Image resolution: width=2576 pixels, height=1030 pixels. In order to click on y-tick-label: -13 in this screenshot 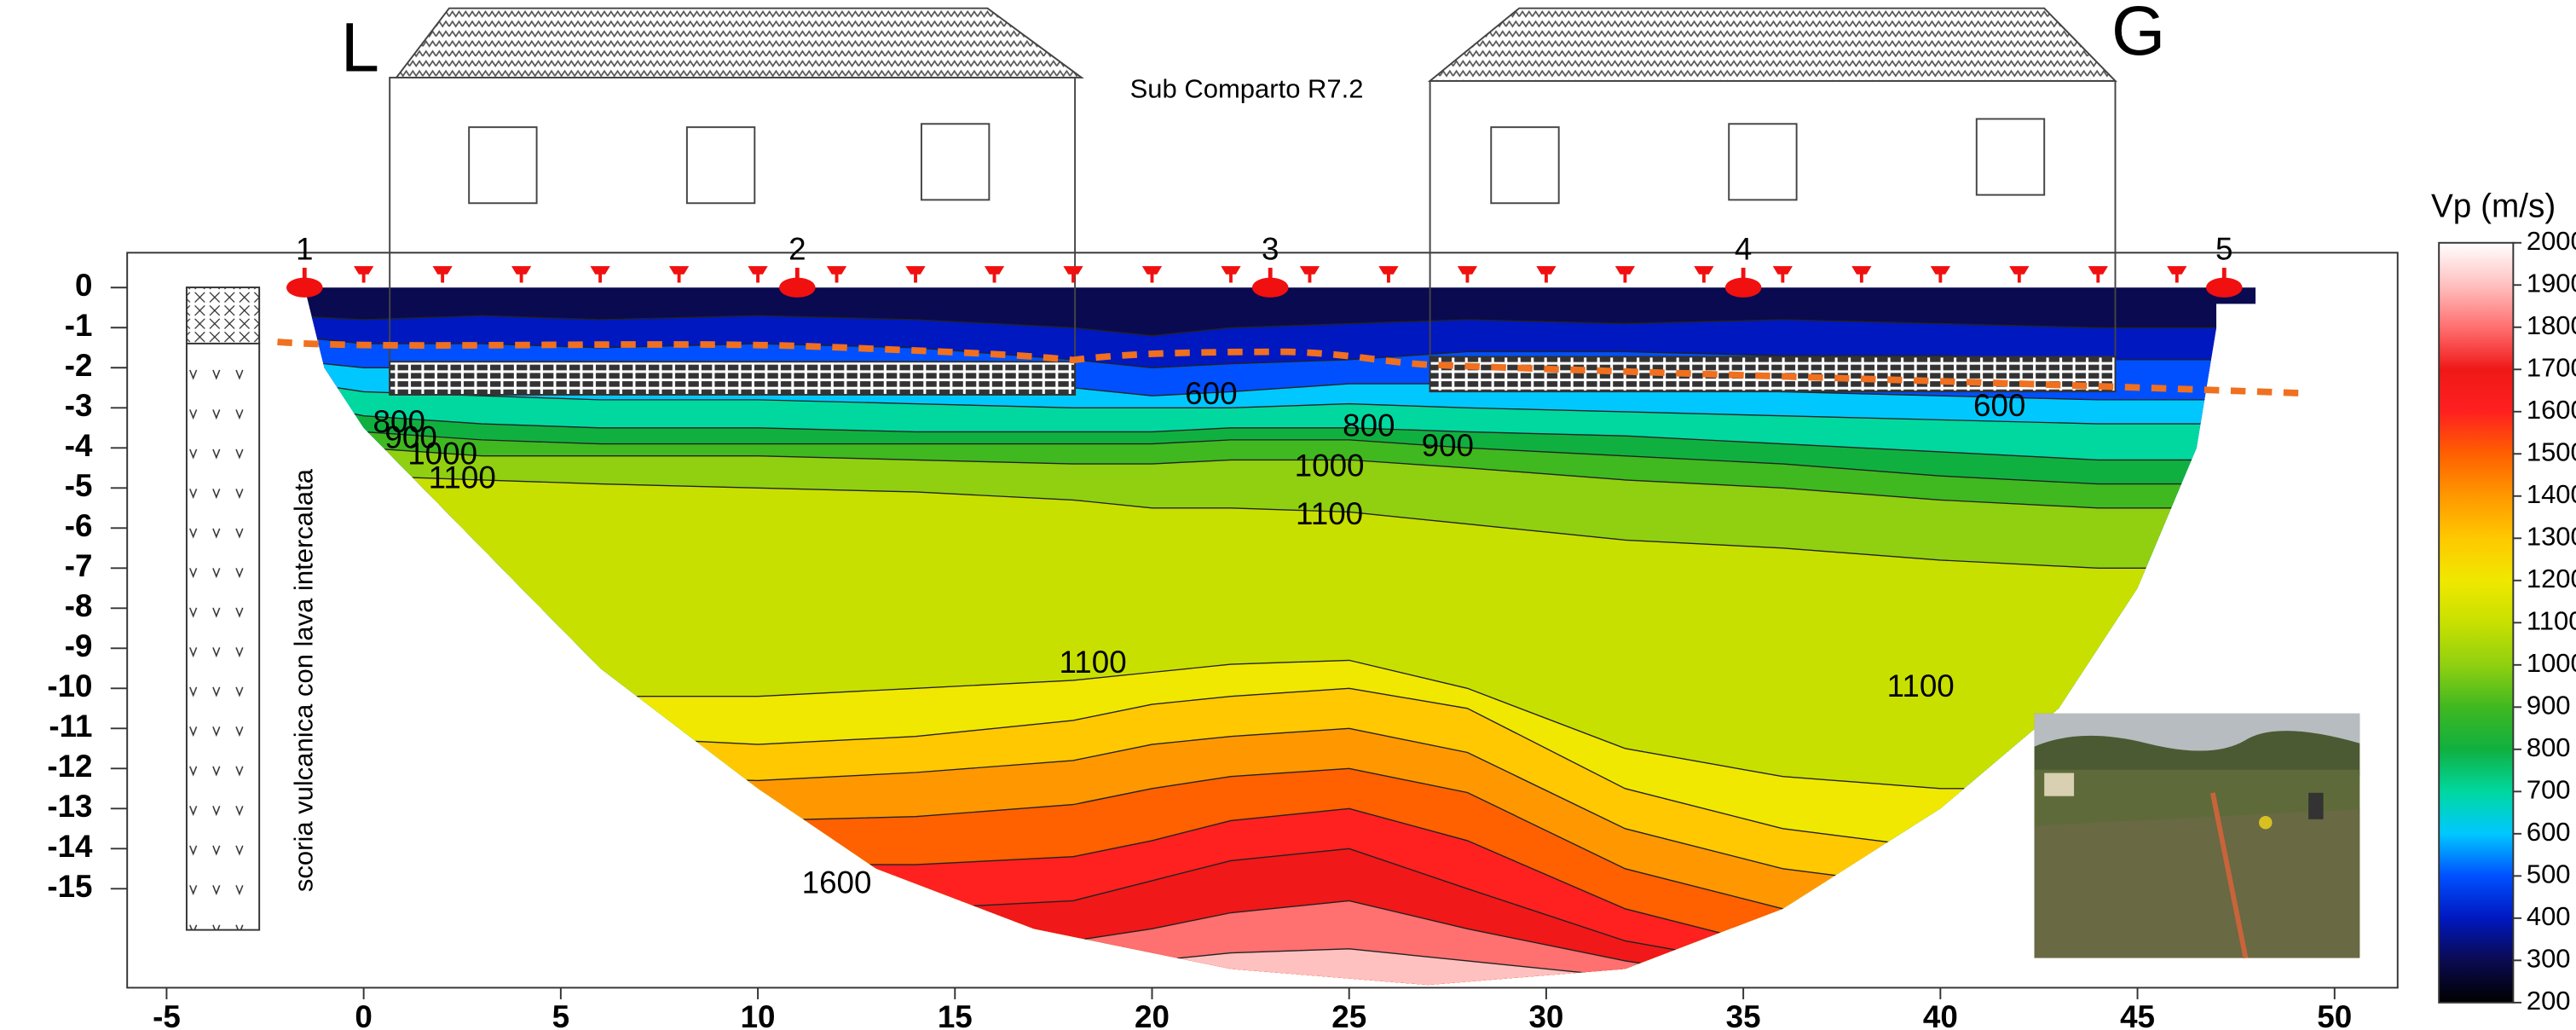, I will do `click(69, 806)`.